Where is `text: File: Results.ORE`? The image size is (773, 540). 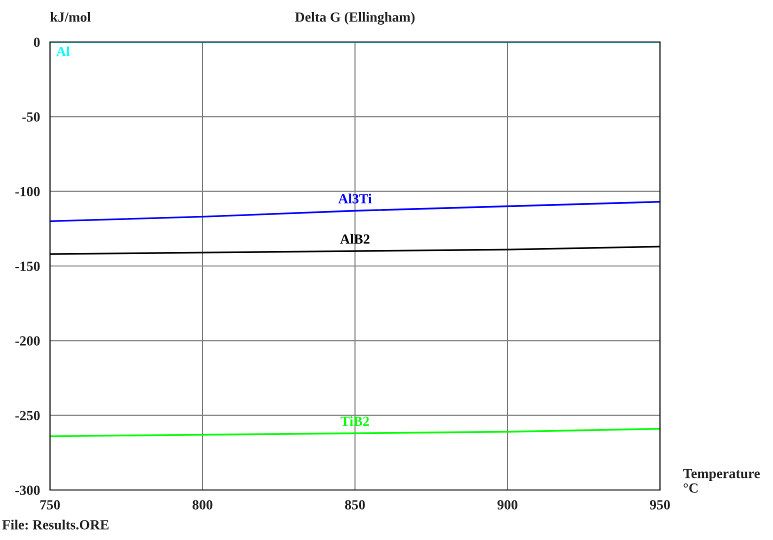 text: File: Results.ORE is located at coordinates (55, 525).